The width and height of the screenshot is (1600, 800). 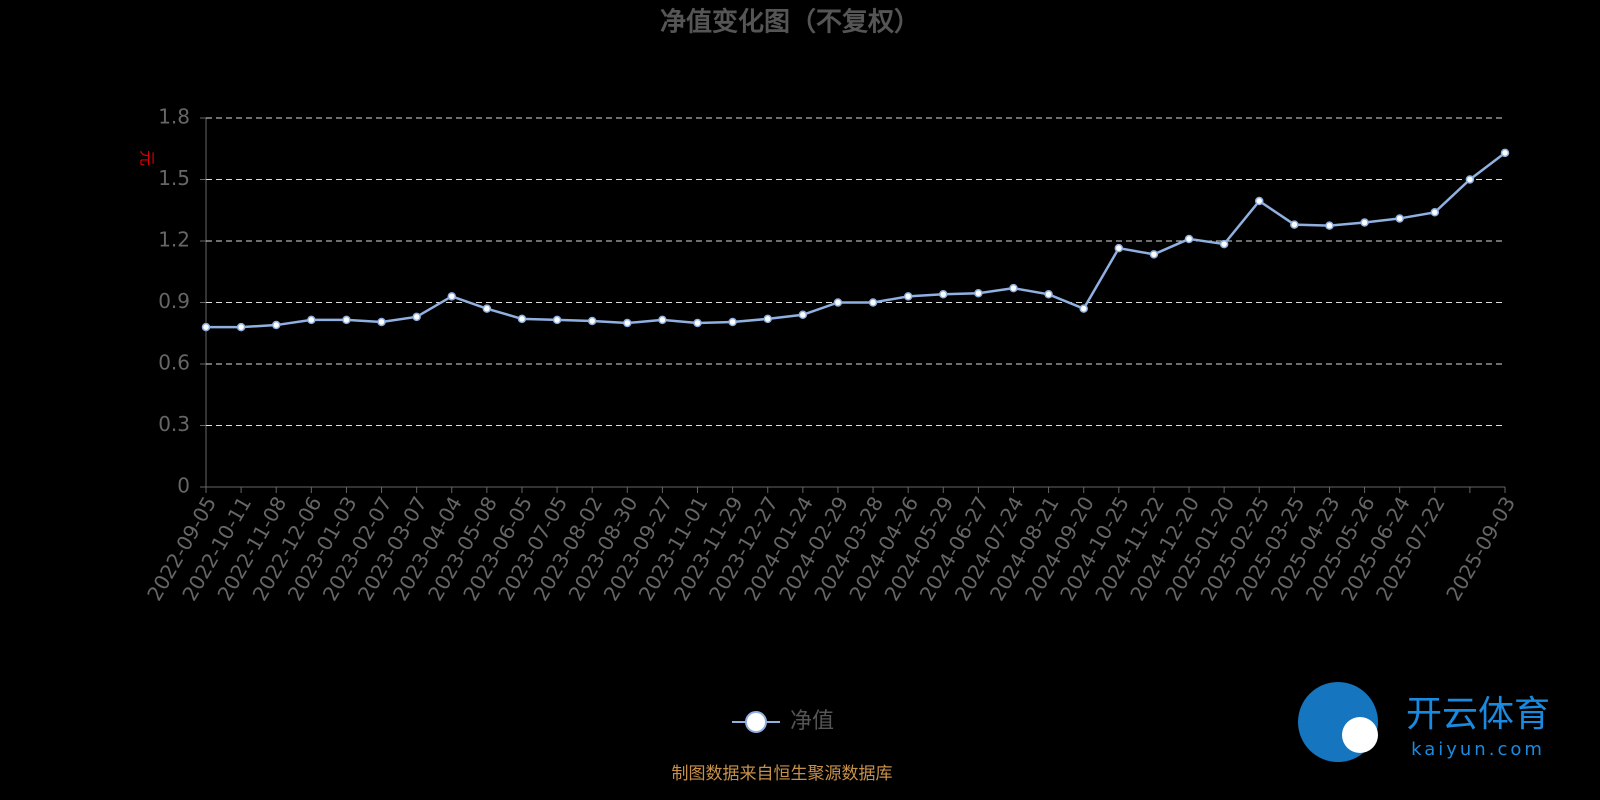 What do you see at coordinates (782, 774) in the screenshot?
I see `source-note: 制图数据来自恒生聚源数据库` at bounding box center [782, 774].